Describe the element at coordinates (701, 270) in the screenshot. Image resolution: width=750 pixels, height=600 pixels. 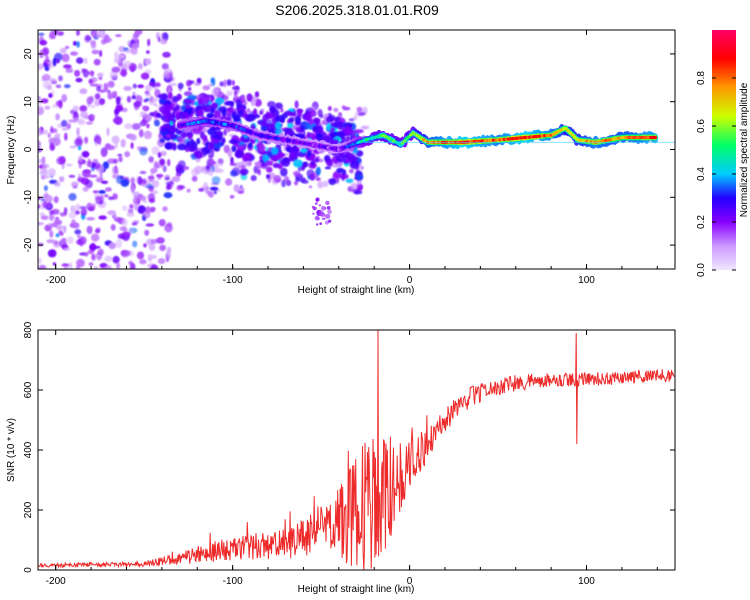
I see `colorbar-tick-label: 0.0` at that location.